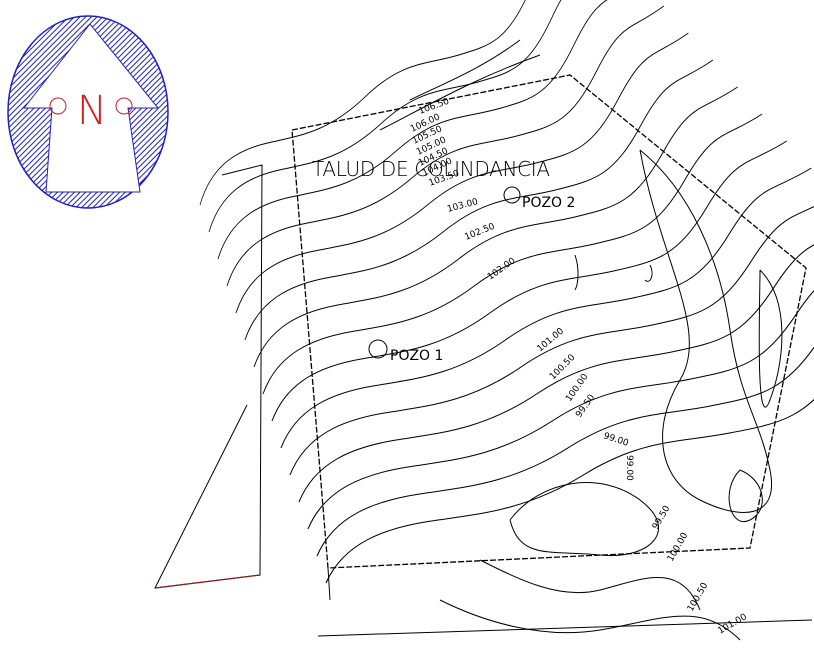 This screenshot has width=814, height=652. What do you see at coordinates (416, 356) in the screenshot?
I see `well-label: POZO 1` at bounding box center [416, 356].